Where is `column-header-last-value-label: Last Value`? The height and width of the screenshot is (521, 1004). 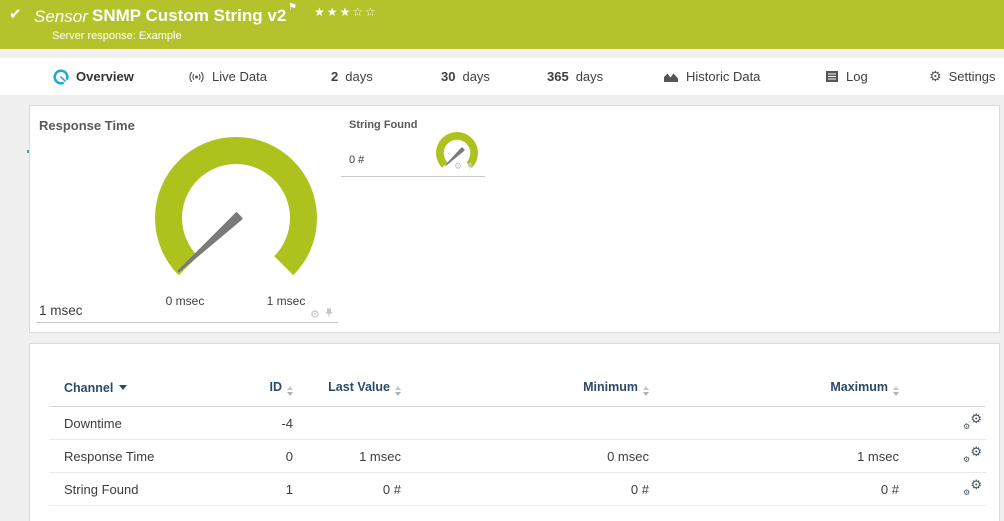
column-header-last-value-label: Last Value is located at coordinates (359, 387).